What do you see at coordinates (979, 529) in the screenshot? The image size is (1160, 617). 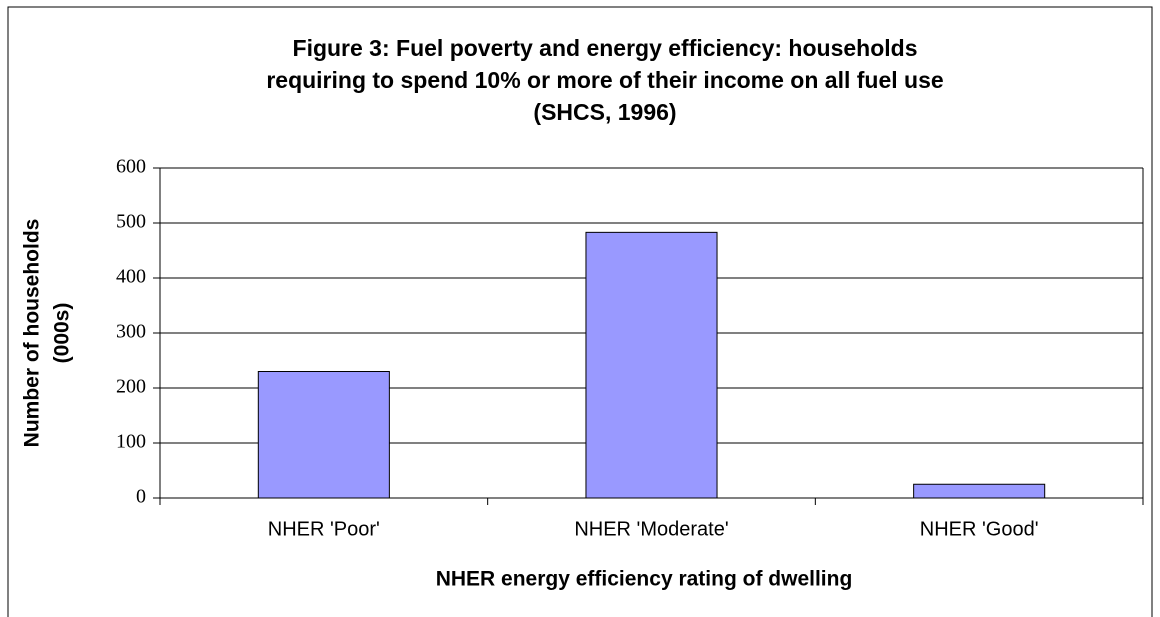 I see `x-tick-label: NHER 'Good'` at bounding box center [979, 529].